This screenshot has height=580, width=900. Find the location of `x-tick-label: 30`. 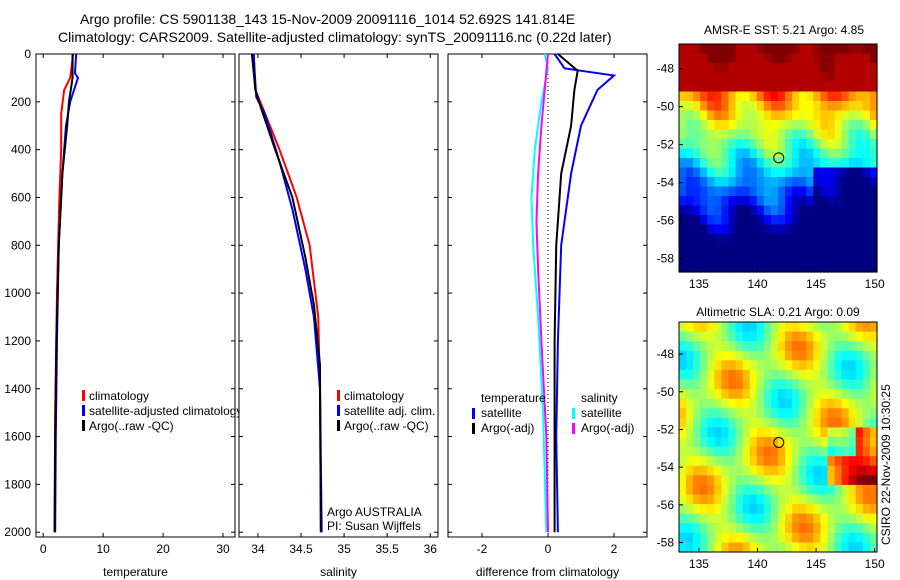

x-tick-label: 30 is located at coordinates (223, 549).